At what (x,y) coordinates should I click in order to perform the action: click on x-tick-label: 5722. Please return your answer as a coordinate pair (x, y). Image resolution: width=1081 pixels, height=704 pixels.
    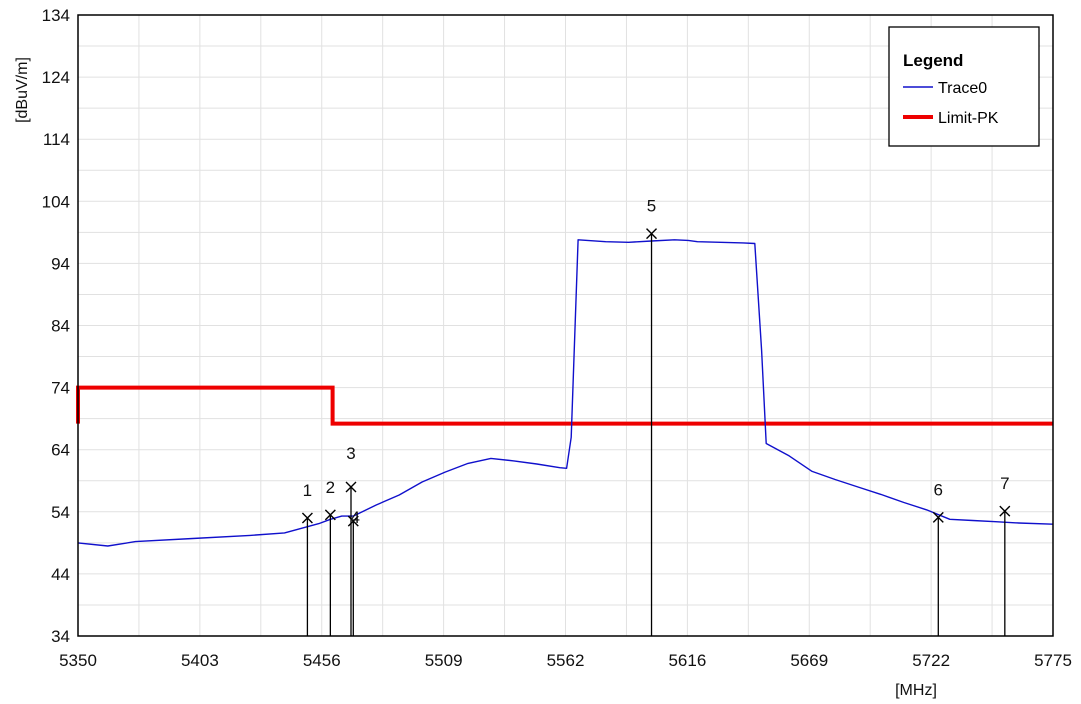
    Looking at the image, I should click on (931, 660).